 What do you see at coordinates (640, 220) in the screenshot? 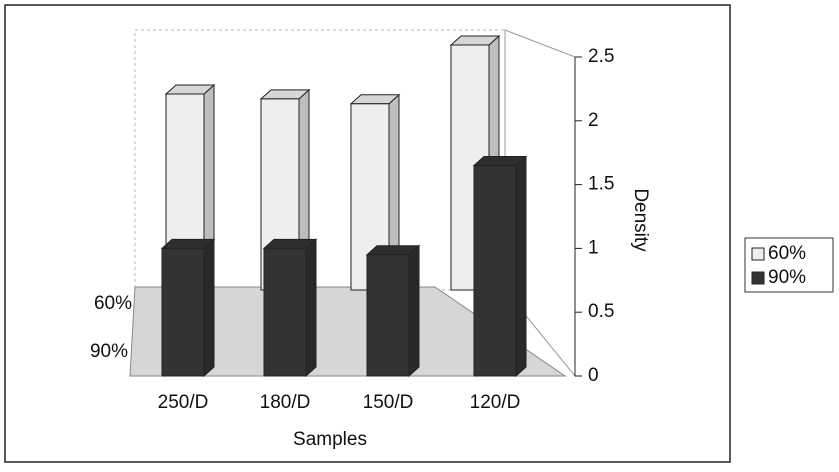
I see `y-axis-title: Density` at bounding box center [640, 220].